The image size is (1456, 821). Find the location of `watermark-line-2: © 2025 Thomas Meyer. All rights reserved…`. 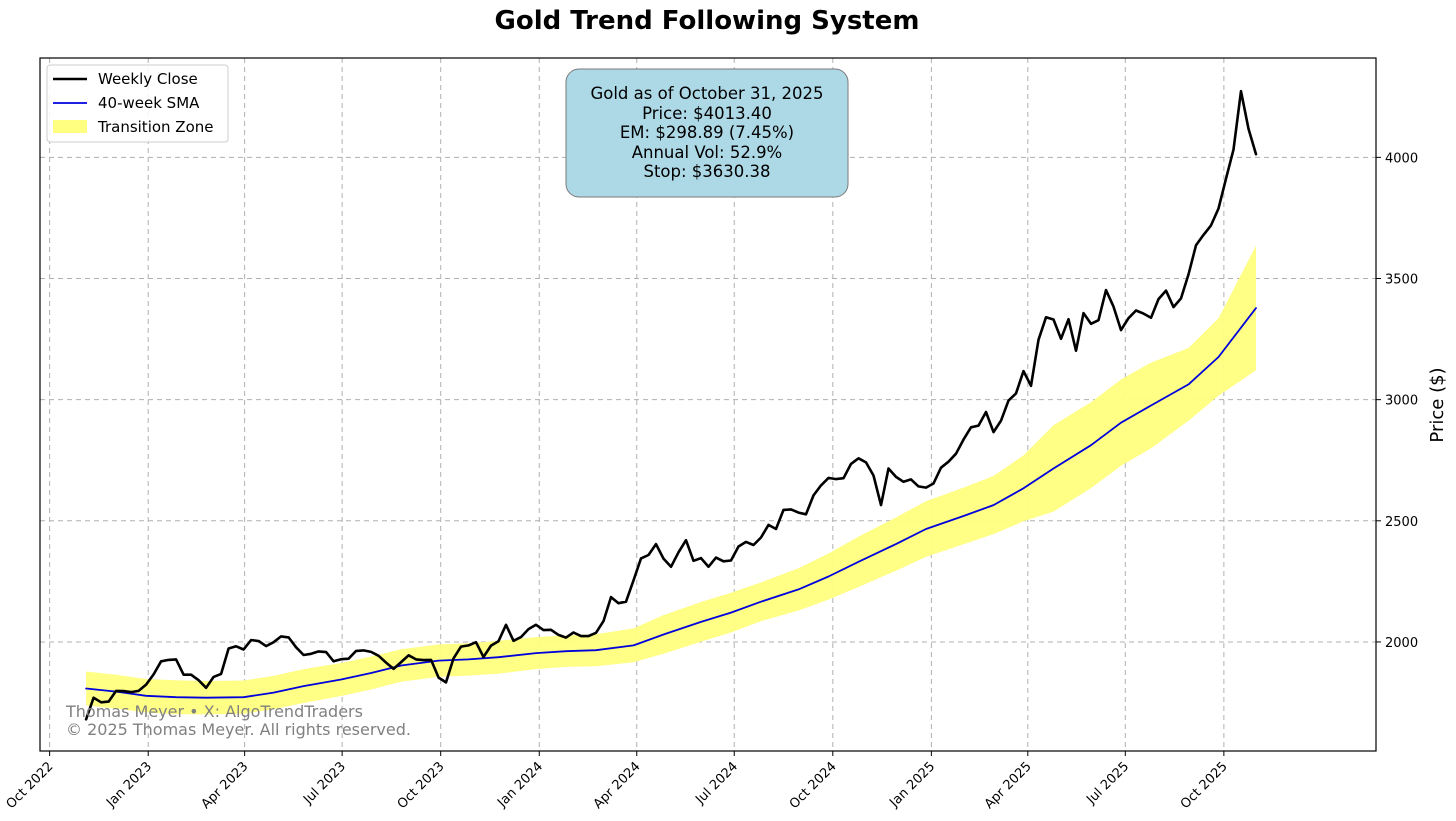

watermark-line-2: © 2025 Thomas Meyer. All rights reserved… is located at coordinates (238, 729).